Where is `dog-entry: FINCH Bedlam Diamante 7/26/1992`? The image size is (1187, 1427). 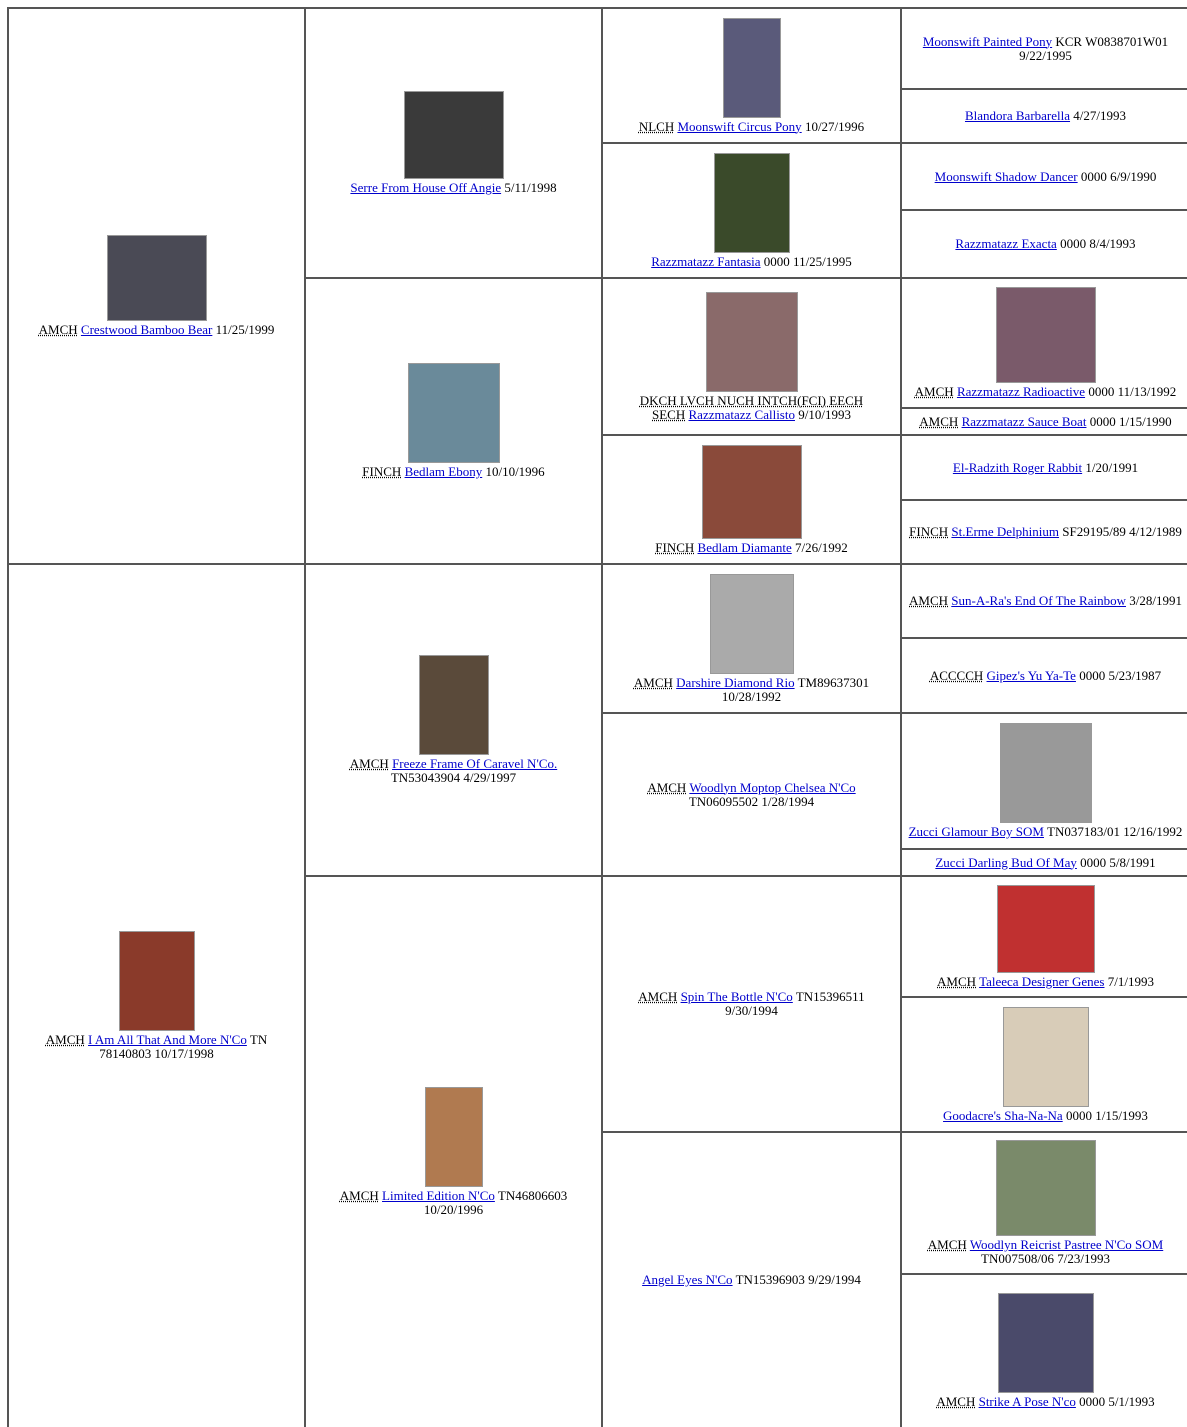 dog-entry: FINCH Bedlam Diamante 7/26/1992 is located at coordinates (751, 547).